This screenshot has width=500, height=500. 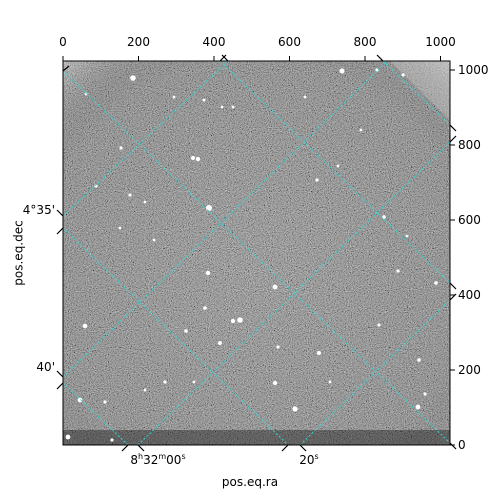 I want to click on right-tick-label: 200, so click(x=469, y=370).